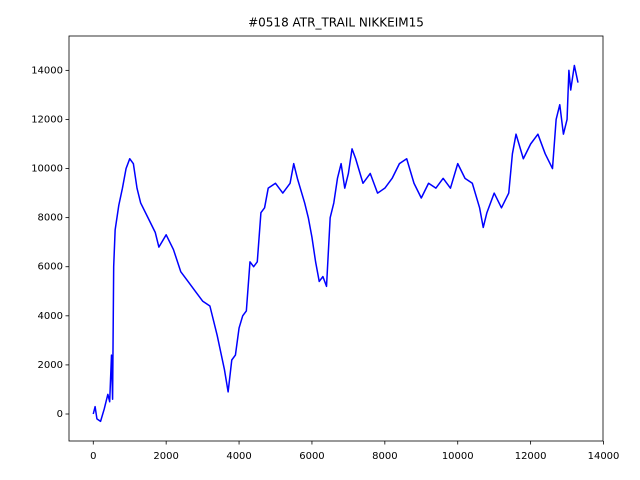 The image size is (640, 480). What do you see at coordinates (50, 218) in the screenshot?
I see `y-tick-label: 8000` at bounding box center [50, 218].